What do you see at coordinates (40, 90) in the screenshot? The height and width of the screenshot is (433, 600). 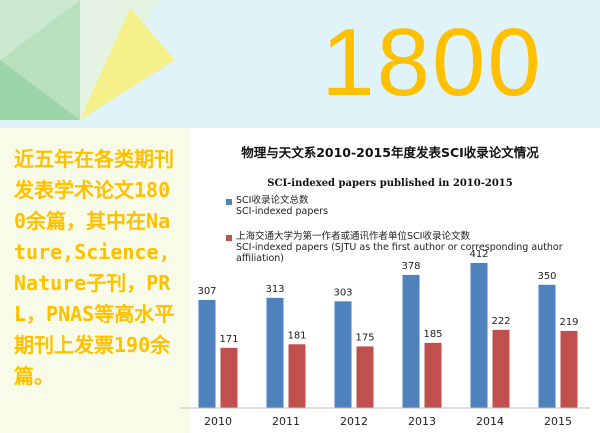 I see `triangle-dark-green` at bounding box center [40, 90].